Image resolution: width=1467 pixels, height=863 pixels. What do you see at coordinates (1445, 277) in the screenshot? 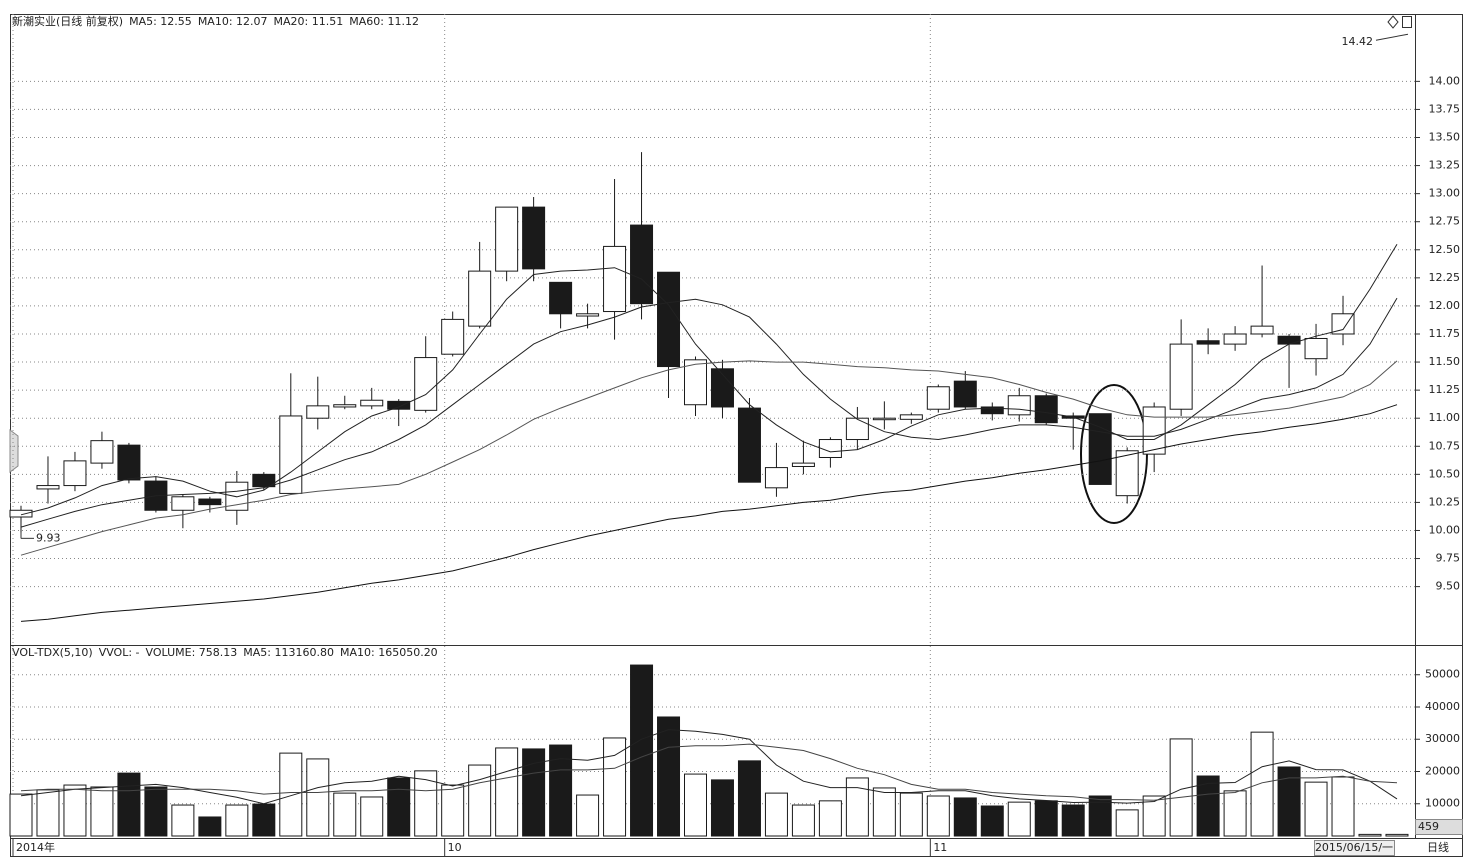
I see `y-tick-label: 12.25` at bounding box center [1445, 277].